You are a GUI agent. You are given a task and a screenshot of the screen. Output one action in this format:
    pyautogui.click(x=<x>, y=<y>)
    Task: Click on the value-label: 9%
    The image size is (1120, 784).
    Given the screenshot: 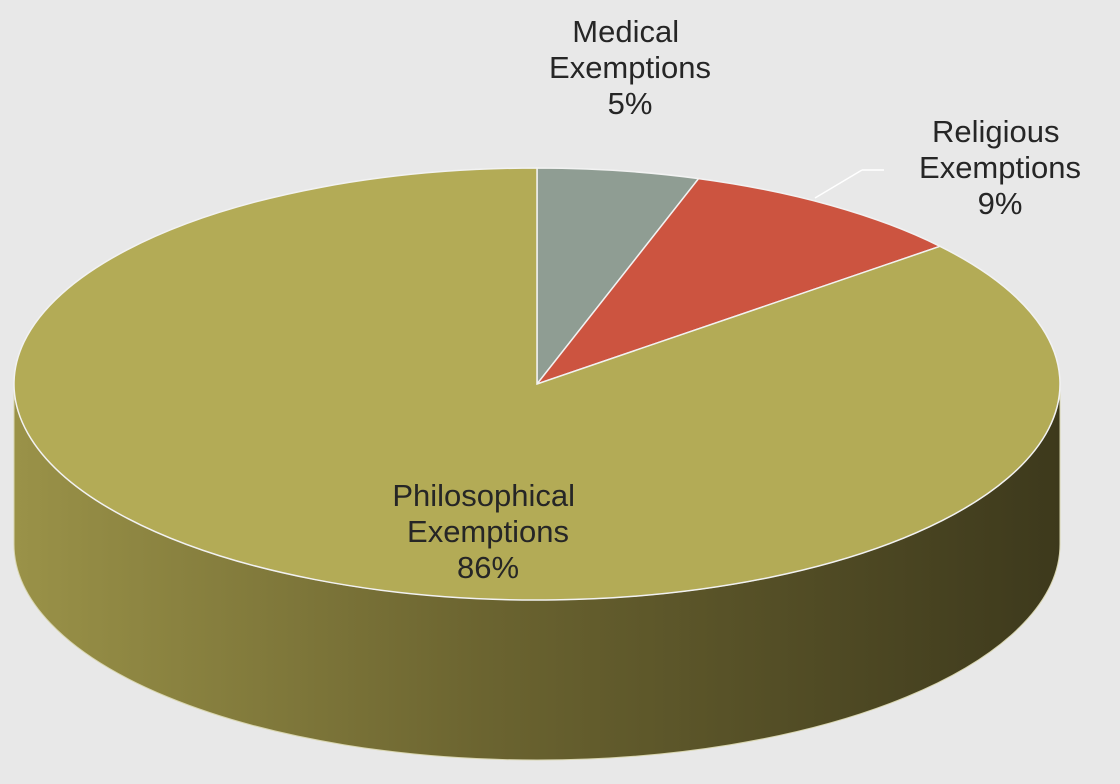 What is the action you would take?
    pyautogui.click(x=1000, y=203)
    